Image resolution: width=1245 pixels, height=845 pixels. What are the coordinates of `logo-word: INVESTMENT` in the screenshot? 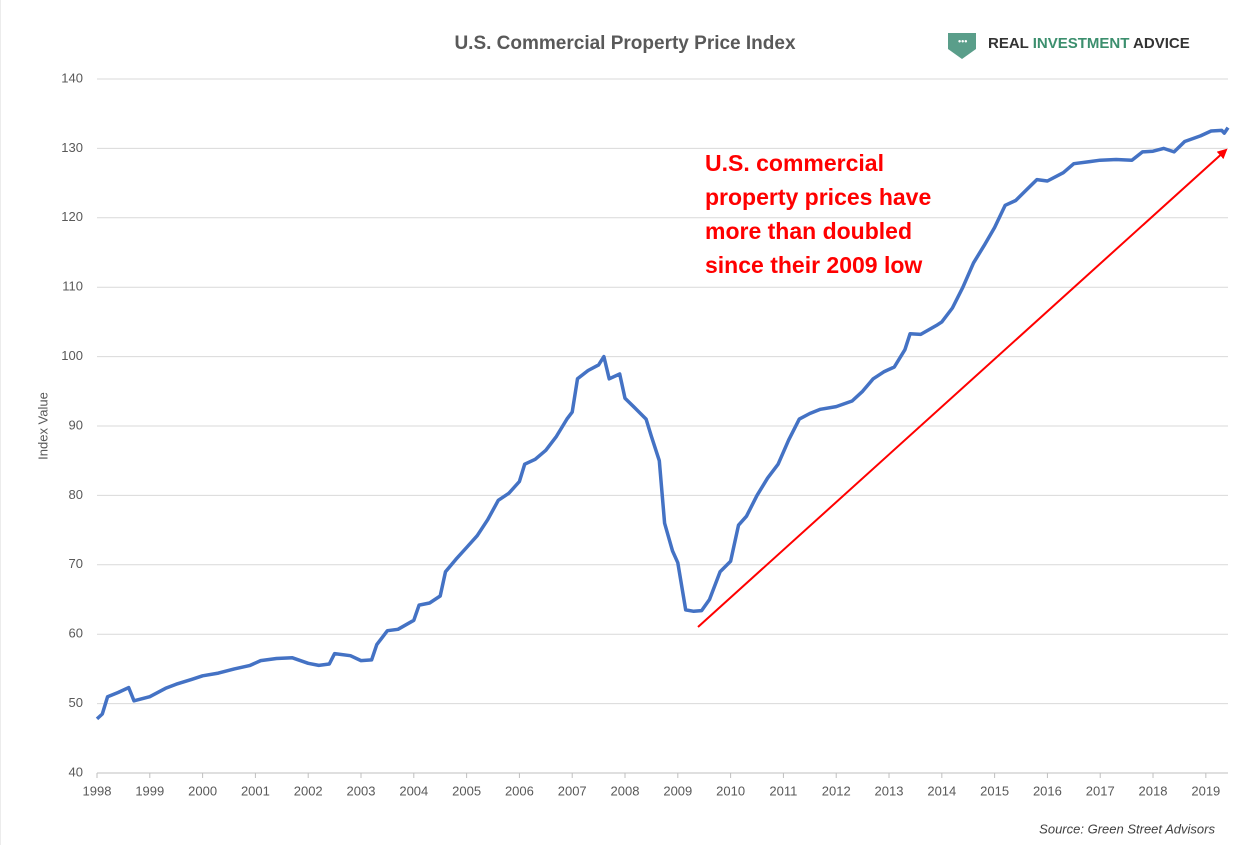 It's located at (1081, 43).